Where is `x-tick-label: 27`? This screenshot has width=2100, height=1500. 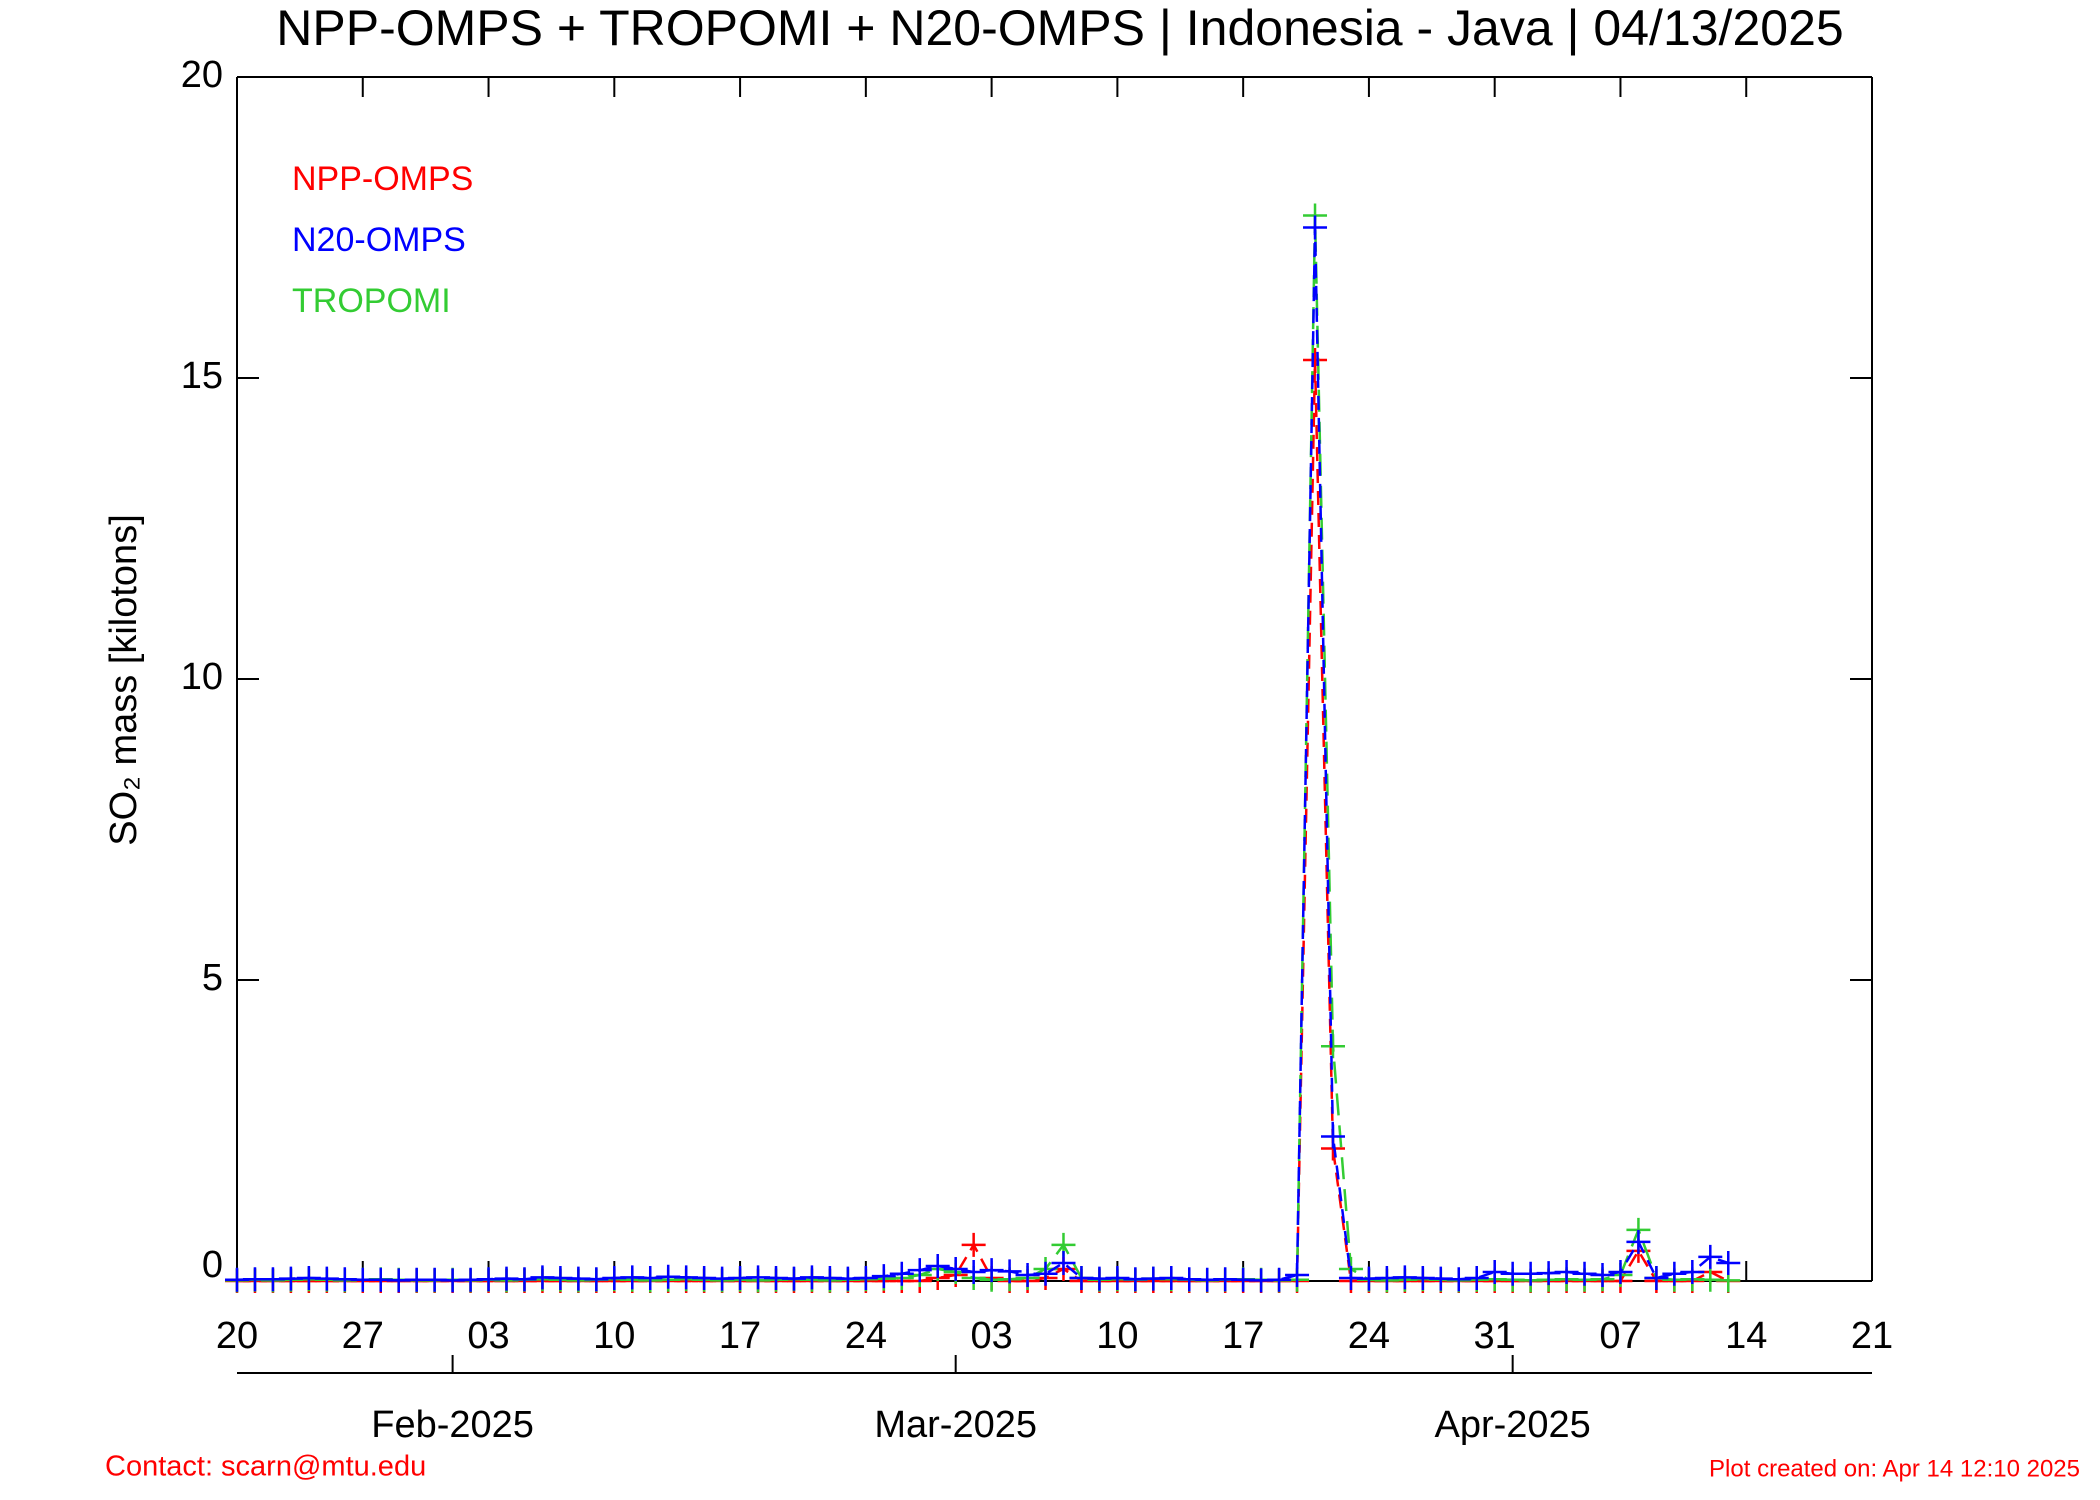 x-tick-label: 27 is located at coordinates (363, 1336).